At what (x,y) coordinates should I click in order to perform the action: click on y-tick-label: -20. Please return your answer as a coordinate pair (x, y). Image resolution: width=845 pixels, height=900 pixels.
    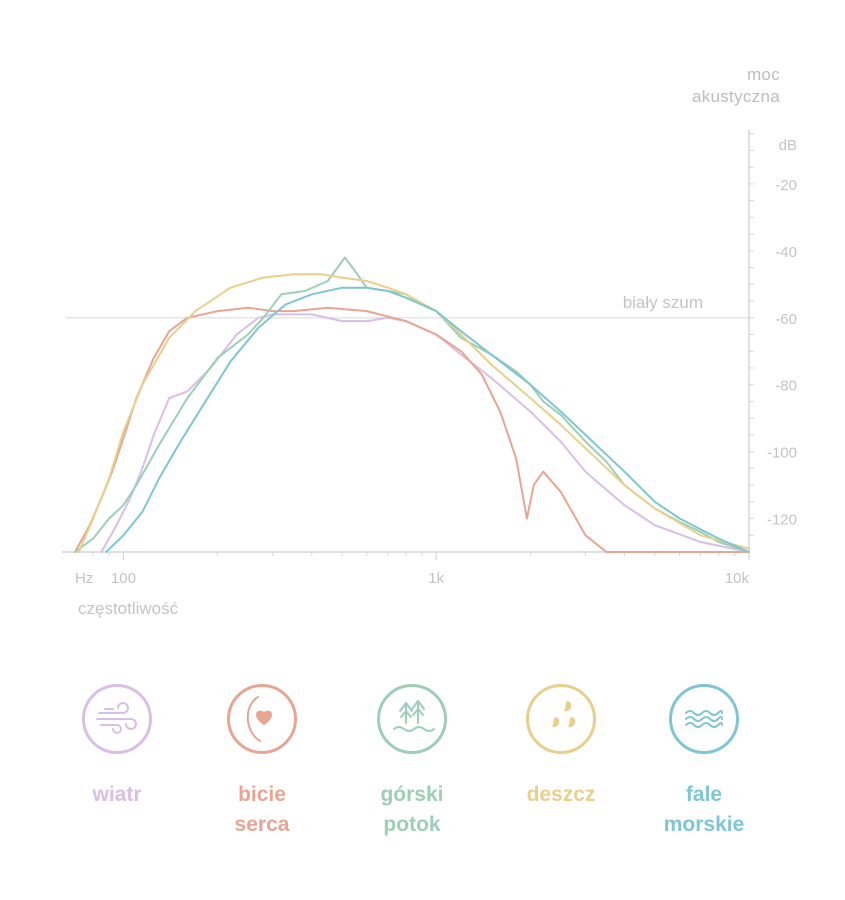
    Looking at the image, I should click on (786, 185).